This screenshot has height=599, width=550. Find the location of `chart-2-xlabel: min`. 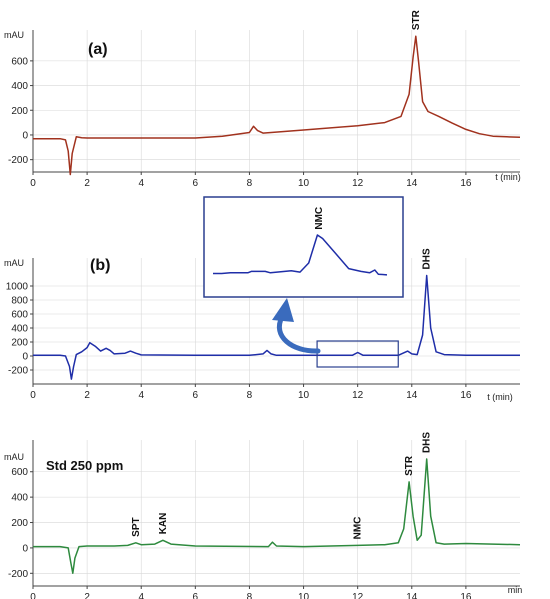

chart-2-xlabel: min is located at coordinates (515, 590).